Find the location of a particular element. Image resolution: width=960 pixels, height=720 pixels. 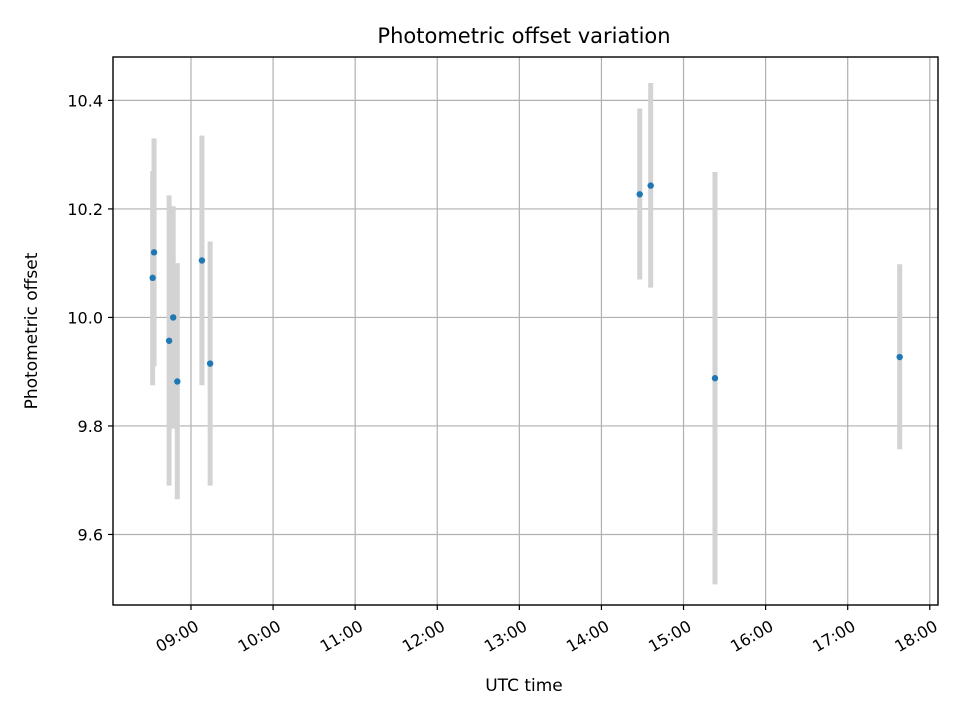

y-tick-label: 10.0 is located at coordinates (85, 317).